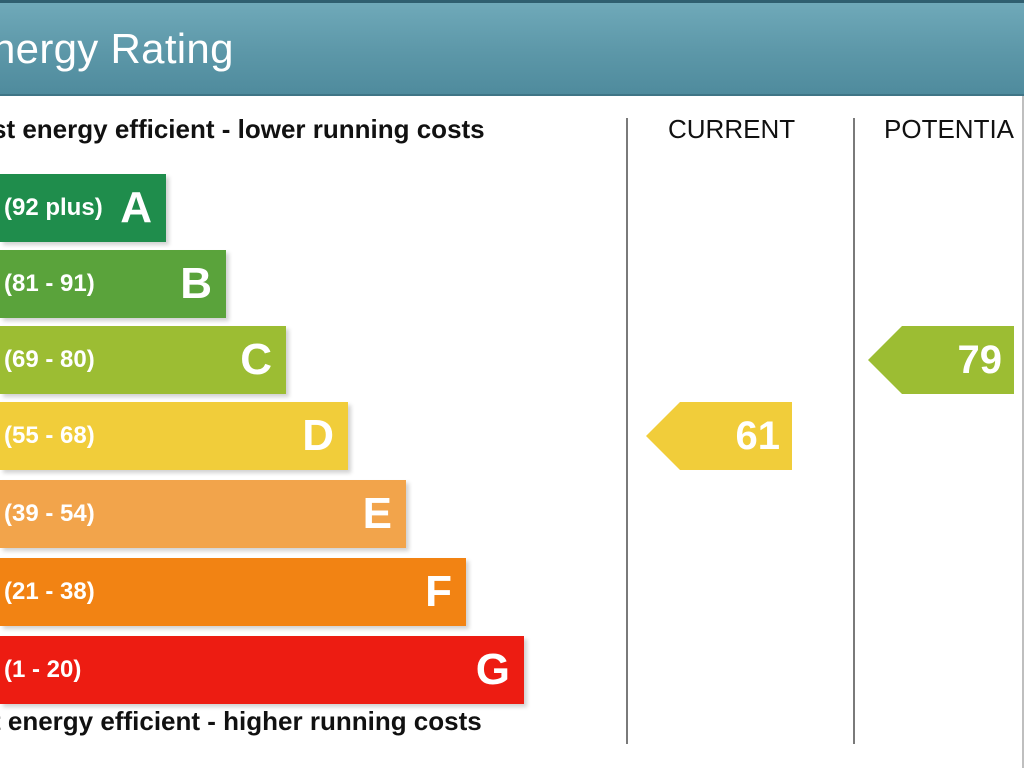  What do you see at coordinates (49, 591) in the screenshot?
I see `band-range: (21 - 38)` at bounding box center [49, 591].